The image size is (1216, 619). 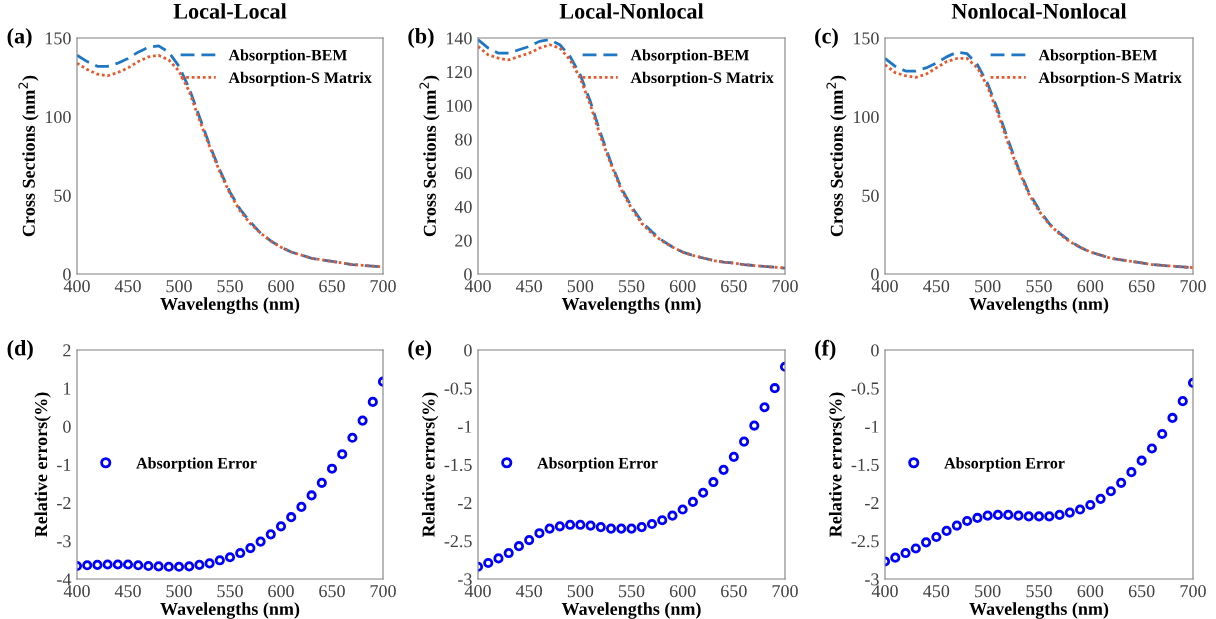 I want to click on y-tick-label: 1, so click(x=67, y=388).